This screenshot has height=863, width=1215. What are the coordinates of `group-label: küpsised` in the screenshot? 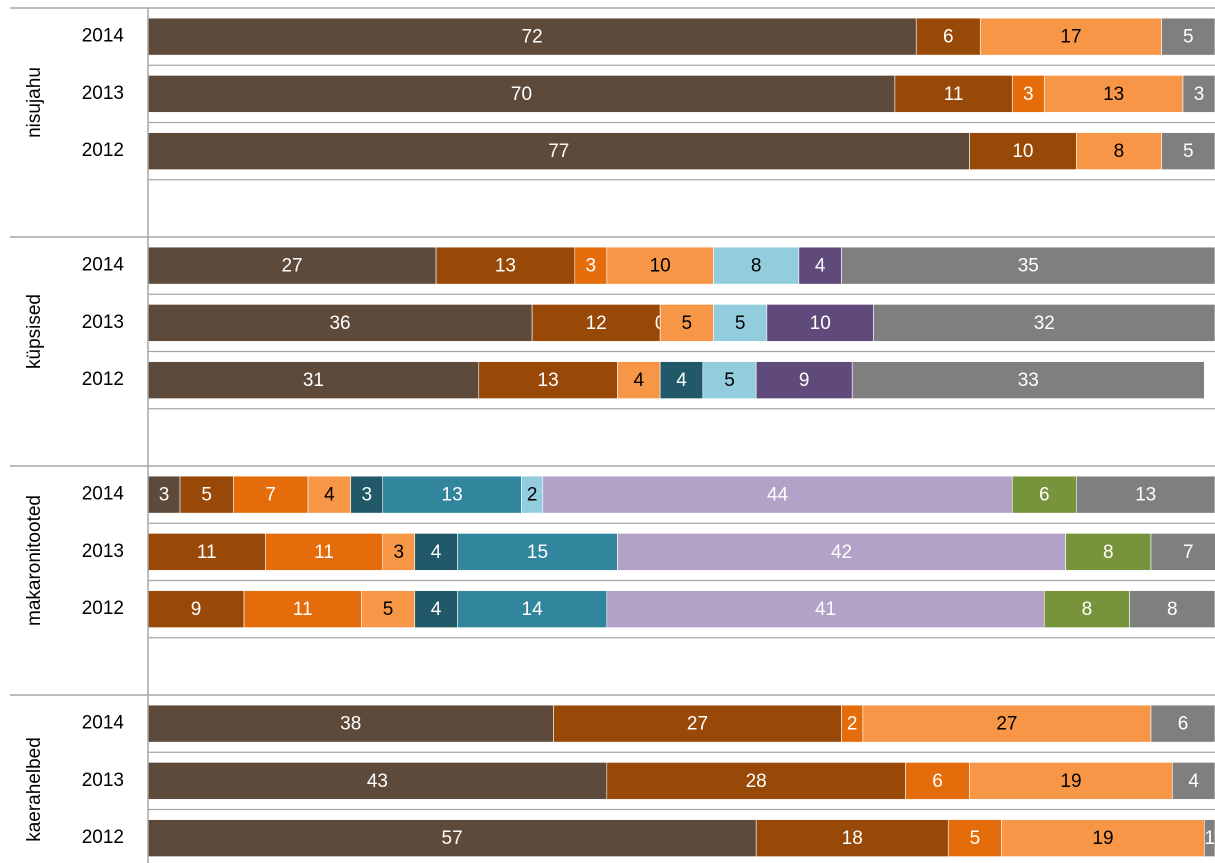 It's located at (34, 331).